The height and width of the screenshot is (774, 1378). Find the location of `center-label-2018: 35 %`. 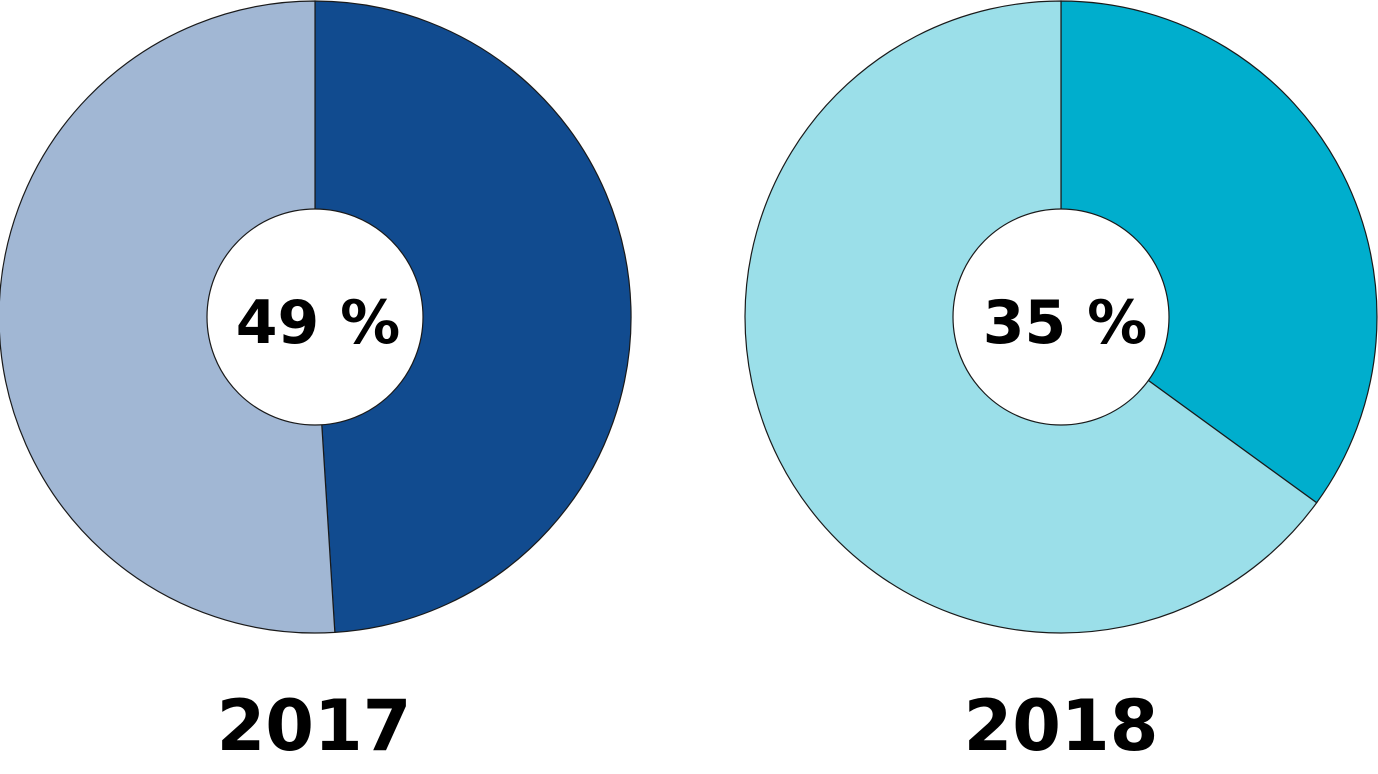

center-label-2018: 35 % is located at coordinates (1065, 323).